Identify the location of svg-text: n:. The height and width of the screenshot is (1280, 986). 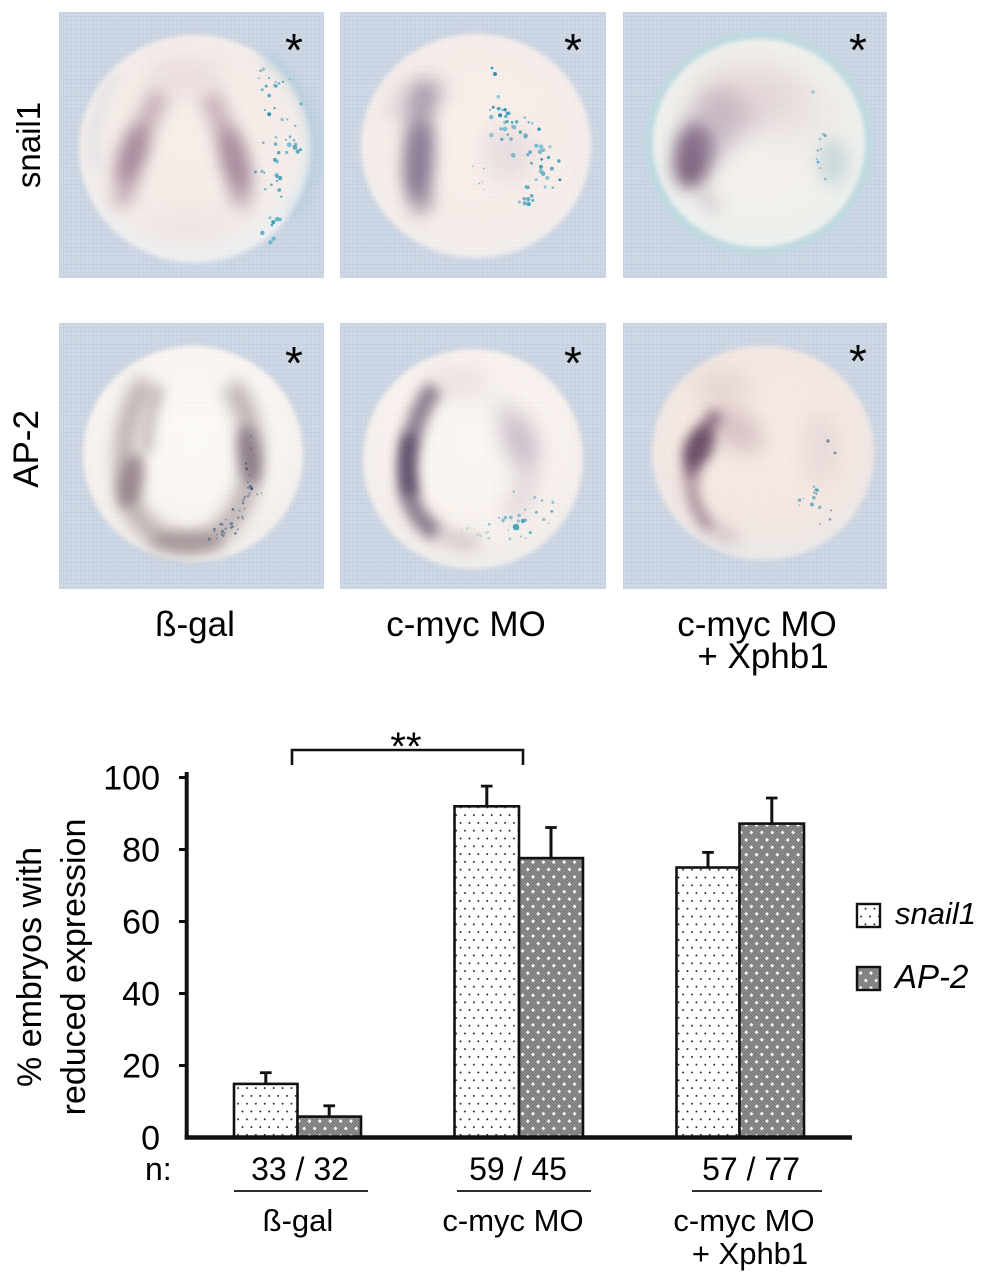
(158, 1169).